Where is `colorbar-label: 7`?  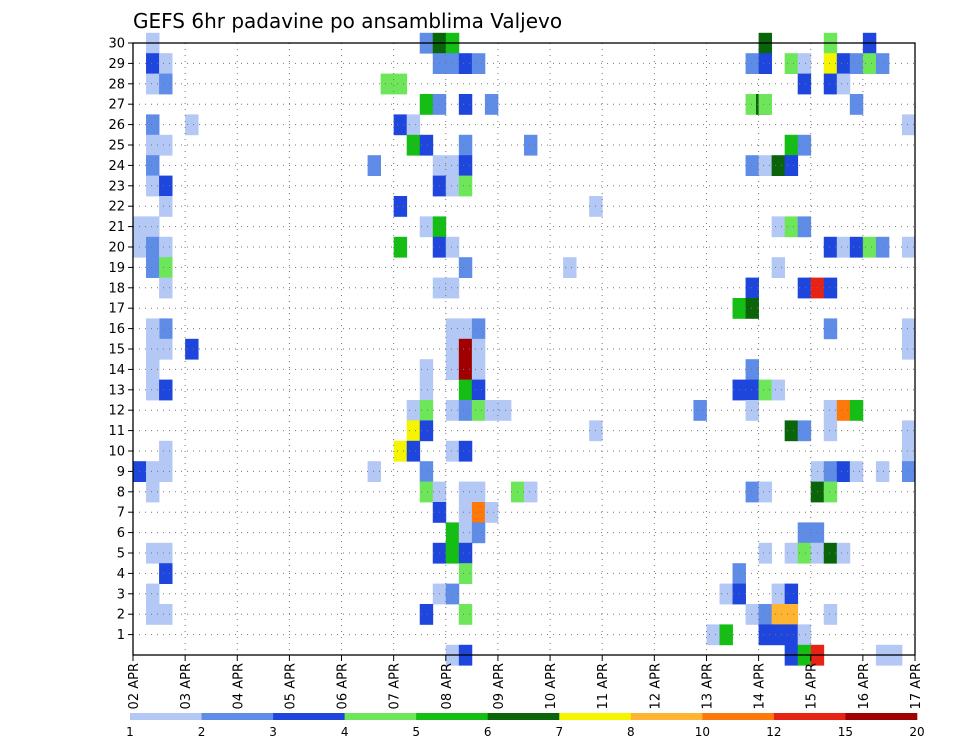 colorbar-label: 7 is located at coordinates (559, 732).